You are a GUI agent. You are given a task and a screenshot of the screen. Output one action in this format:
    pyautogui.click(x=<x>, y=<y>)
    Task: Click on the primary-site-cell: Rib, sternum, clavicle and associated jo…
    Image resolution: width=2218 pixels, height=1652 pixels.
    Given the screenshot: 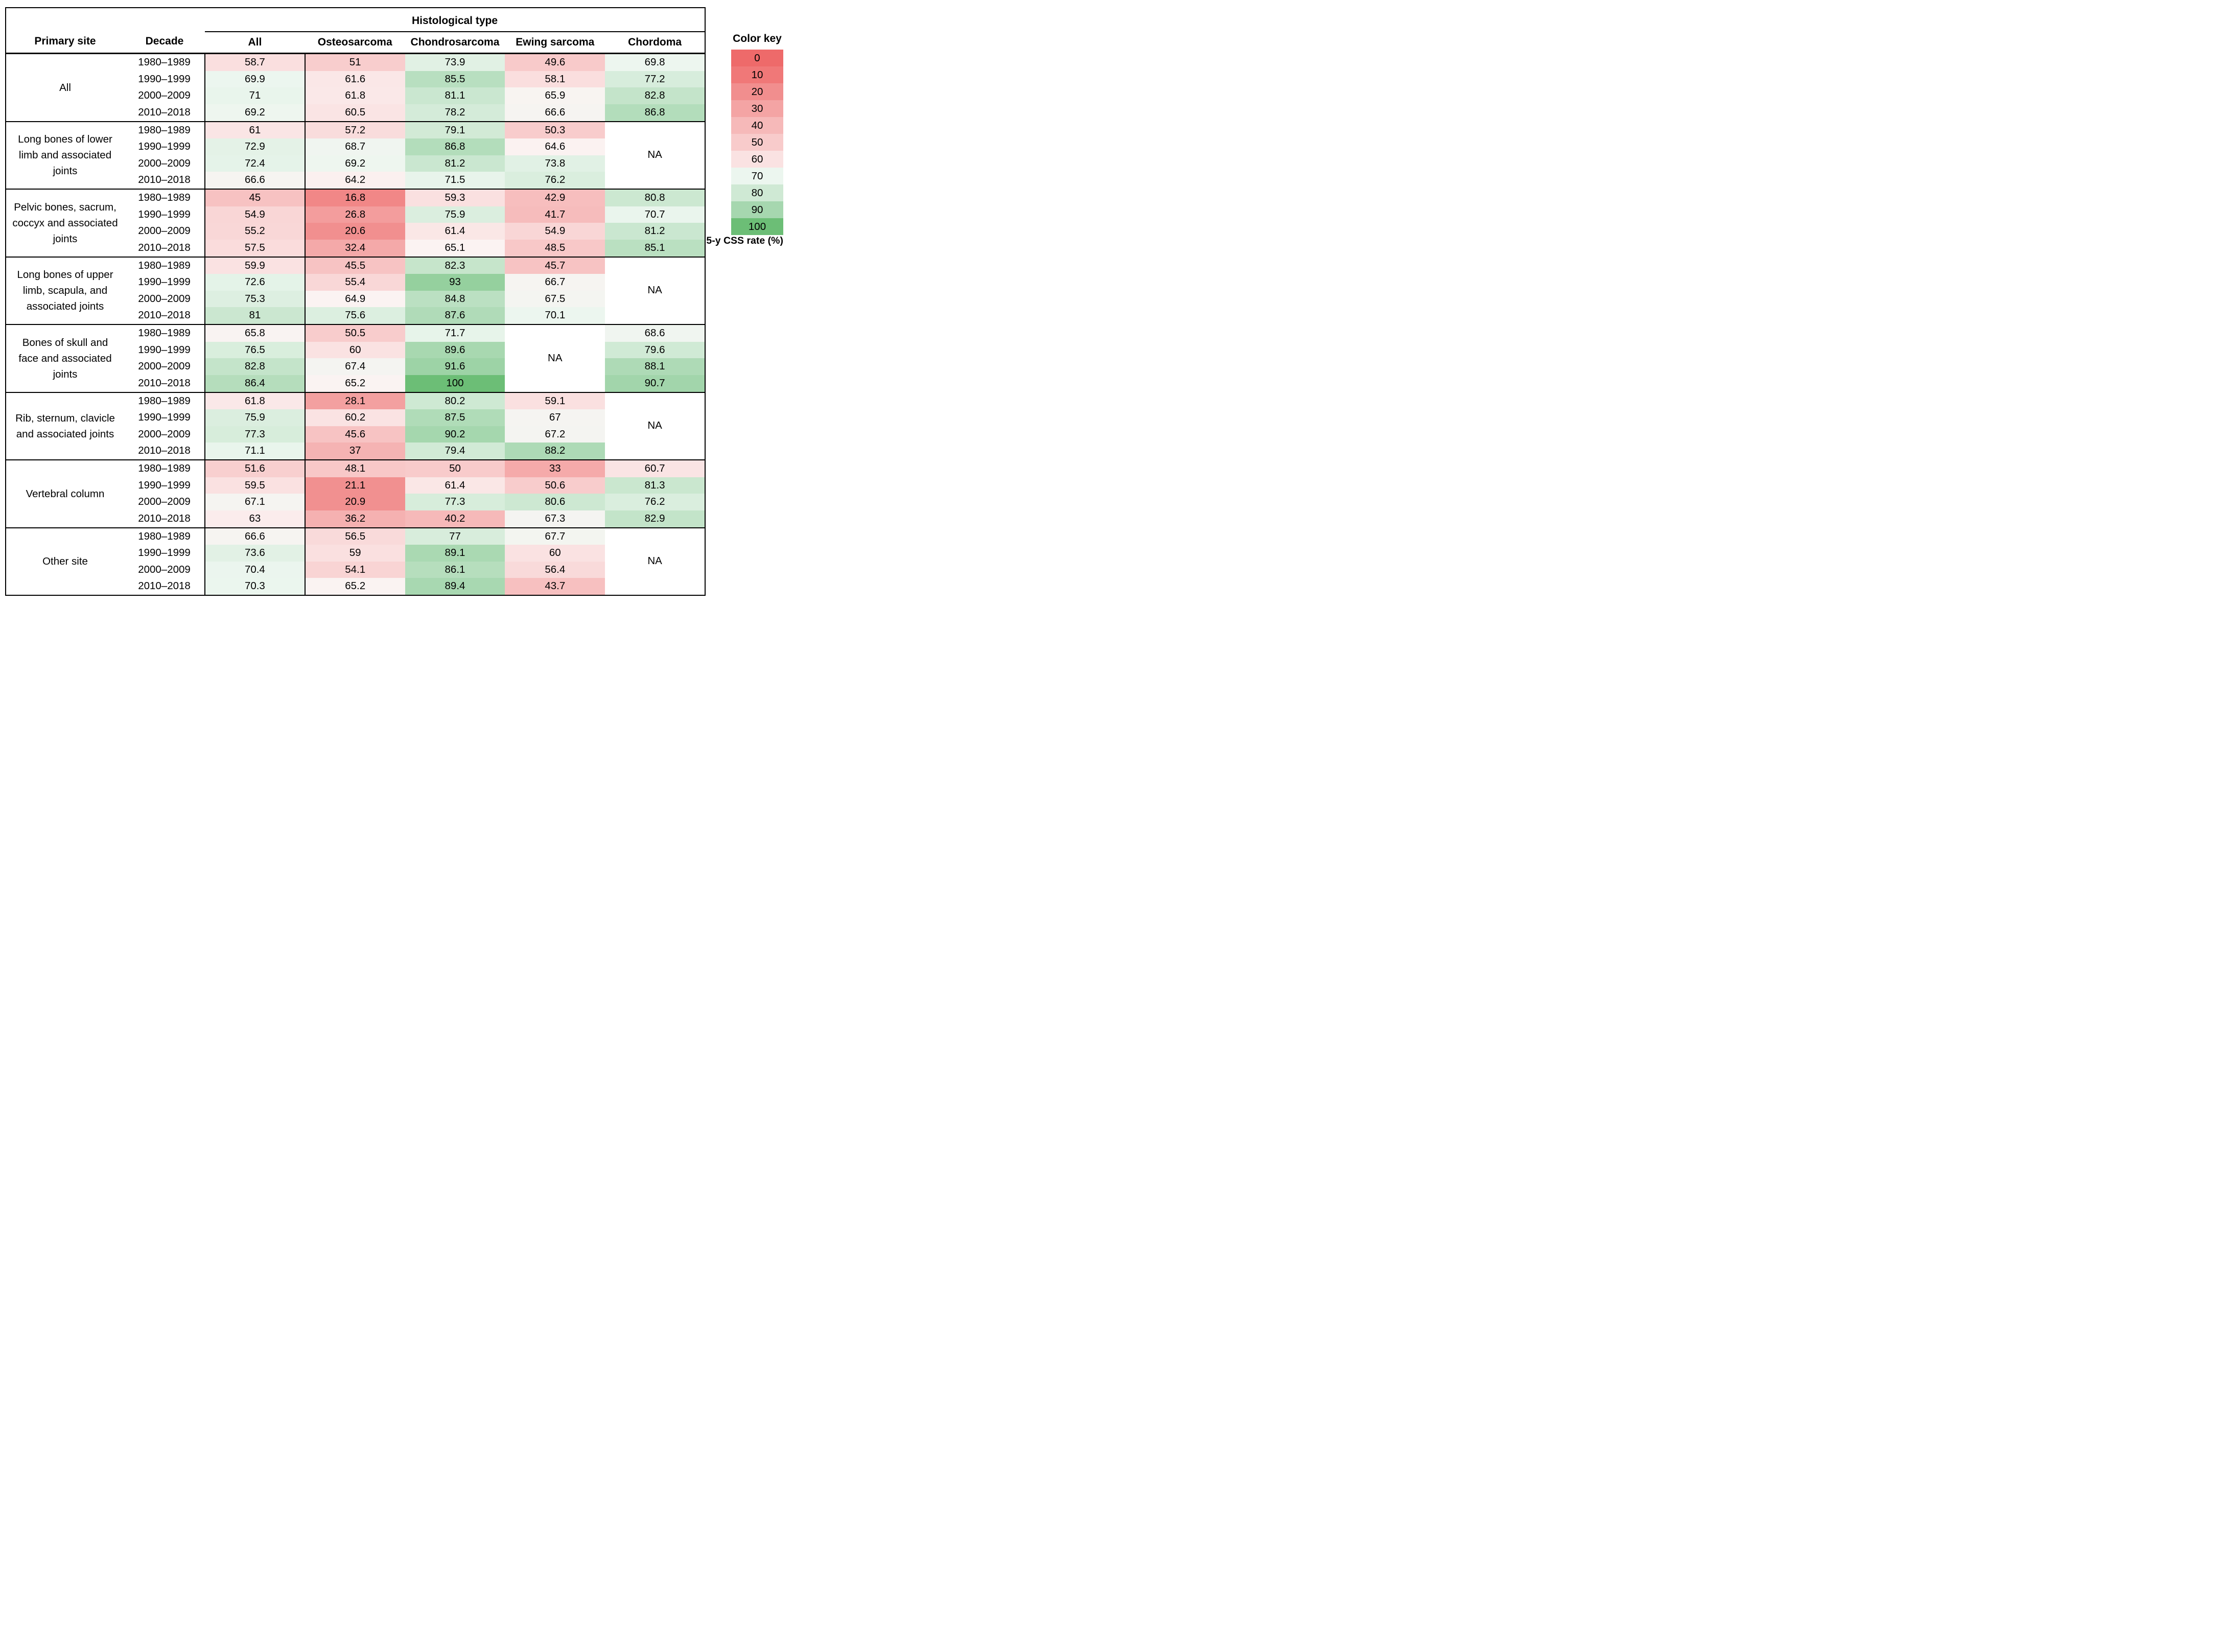 What is the action you would take?
    pyautogui.click(x=65, y=426)
    